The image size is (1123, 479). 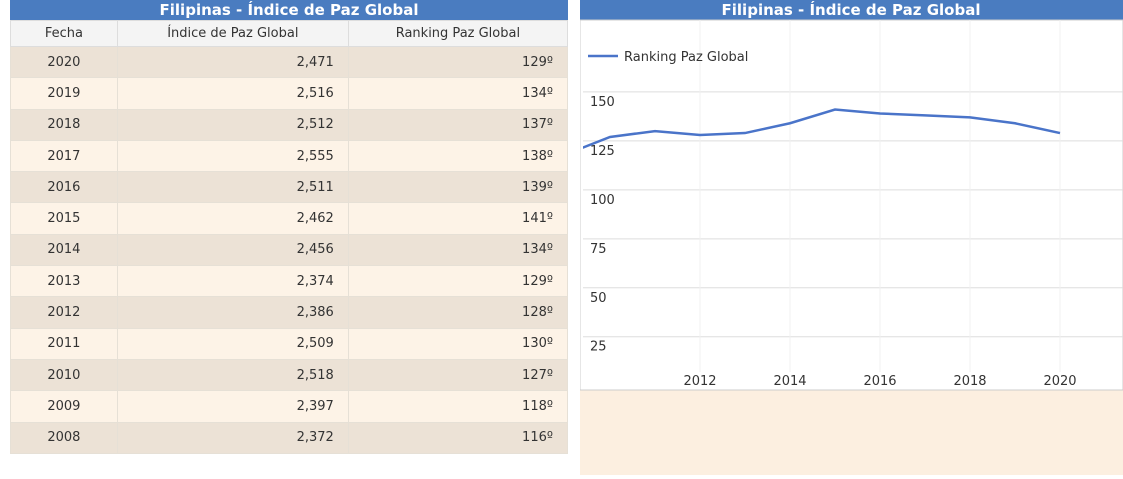 What do you see at coordinates (64, 312) in the screenshot?
I see `table-cell: 2012` at bounding box center [64, 312].